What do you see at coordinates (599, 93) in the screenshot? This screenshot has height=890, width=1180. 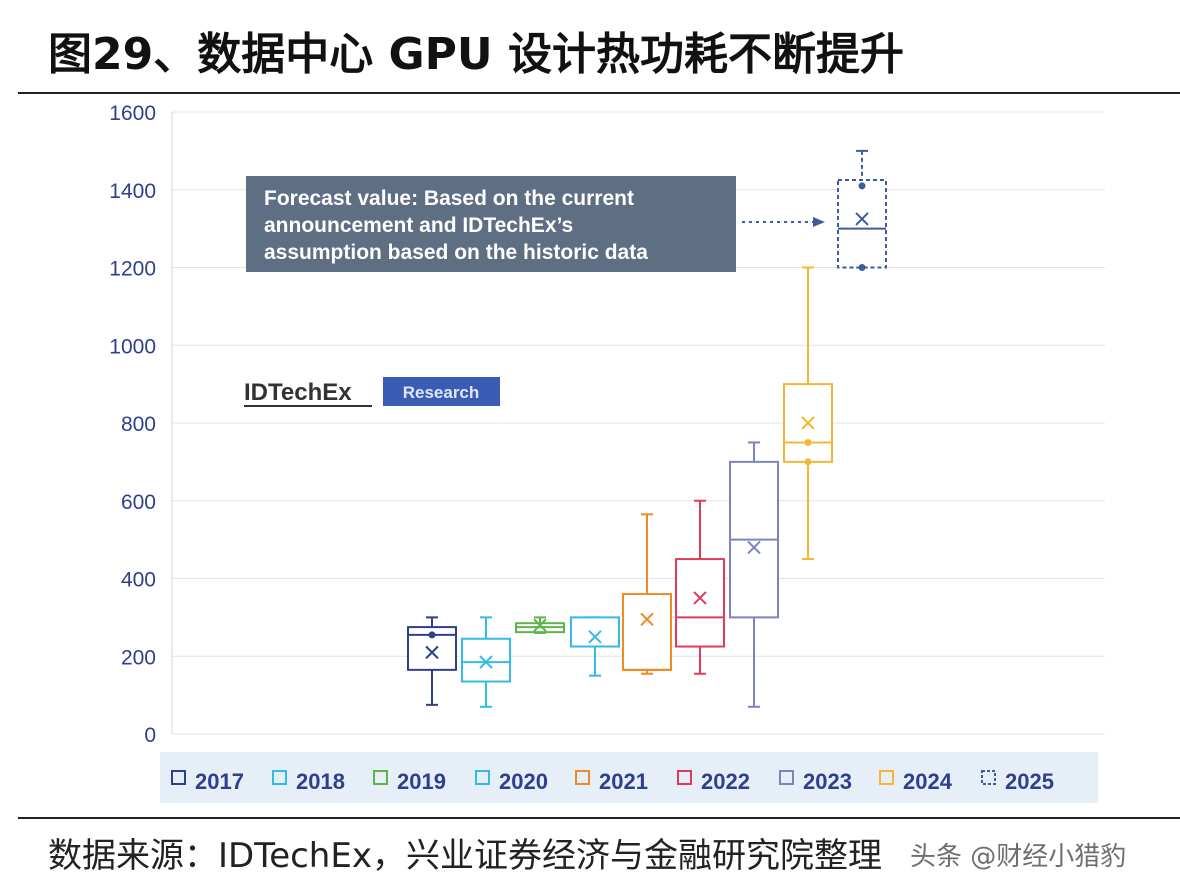 I see `title-divider` at bounding box center [599, 93].